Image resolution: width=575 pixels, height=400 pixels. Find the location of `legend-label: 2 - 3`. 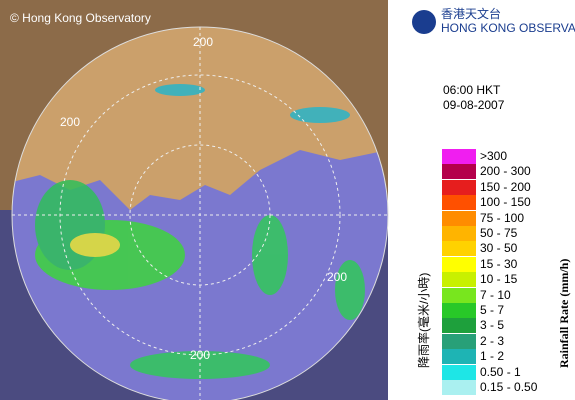

legend-label: 2 - 3 is located at coordinates (492, 340).